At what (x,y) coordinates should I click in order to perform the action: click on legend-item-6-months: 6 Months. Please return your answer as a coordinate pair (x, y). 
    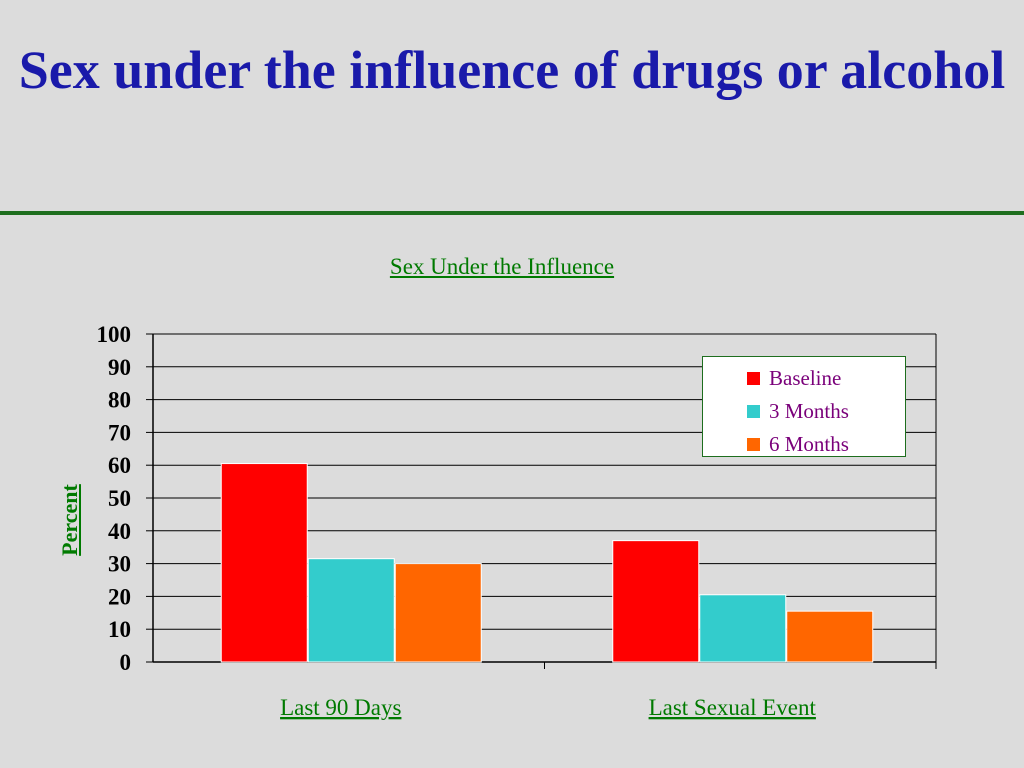
    Looking at the image, I should click on (798, 444).